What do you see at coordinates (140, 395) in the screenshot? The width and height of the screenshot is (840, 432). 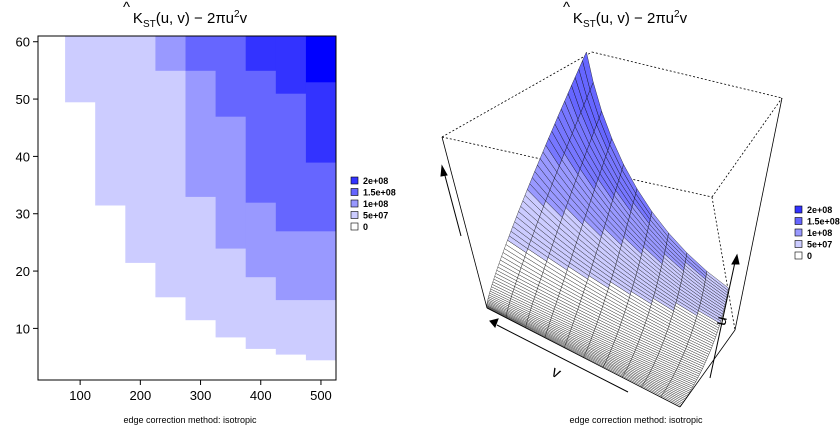 I see `x-tick-label-1: 200` at bounding box center [140, 395].